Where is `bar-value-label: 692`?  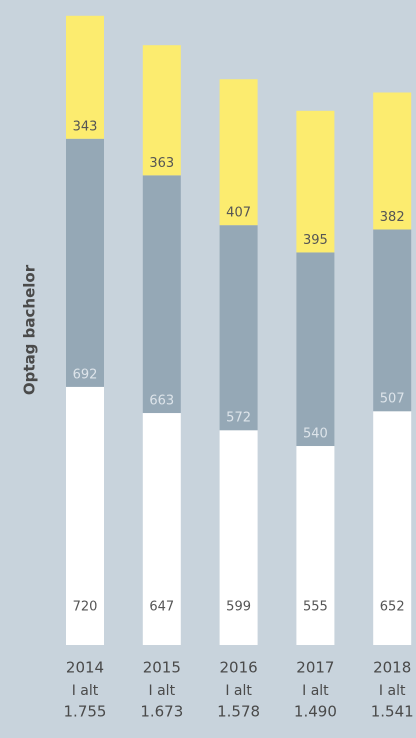 bar-value-label: 692 is located at coordinates (85, 374).